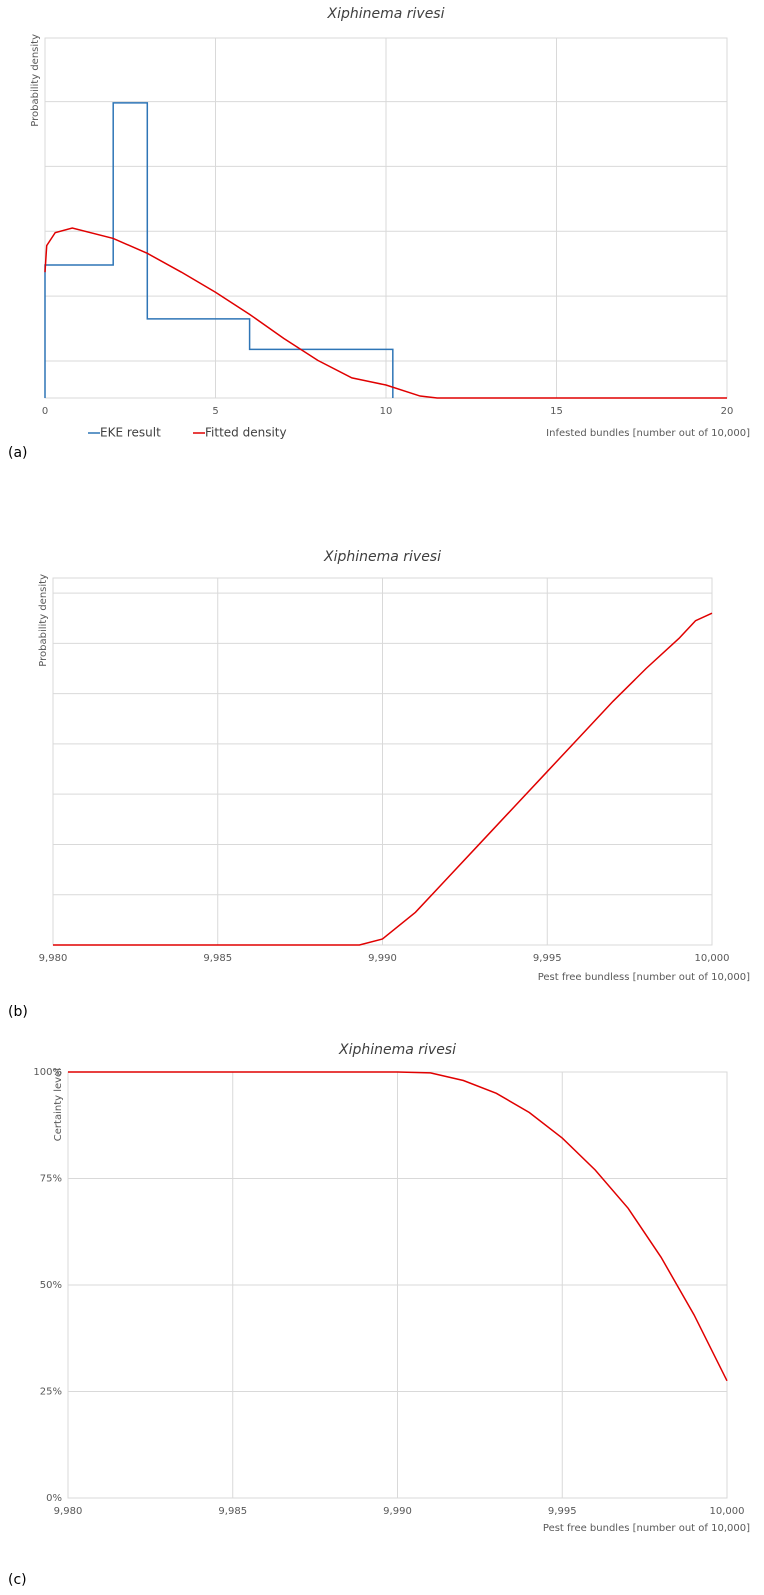  What do you see at coordinates (54, 1498) in the screenshot?
I see `y-tick-label: 0%` at bounding box center [54, 1498].